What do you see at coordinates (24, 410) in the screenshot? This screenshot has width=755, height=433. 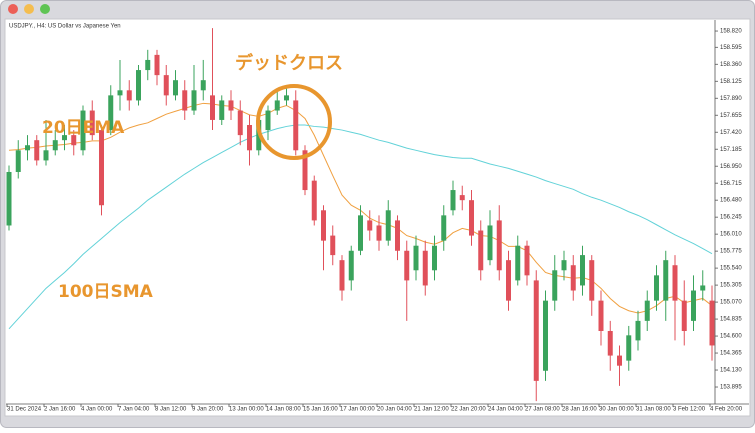 I see `x-tick-label: 31 Dec 2024` at bounding box center [24, 410].